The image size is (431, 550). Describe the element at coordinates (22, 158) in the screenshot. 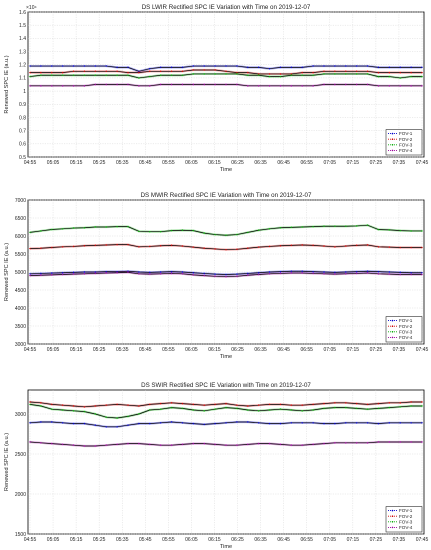

I see `y-tick-label: 0.5` at that location.